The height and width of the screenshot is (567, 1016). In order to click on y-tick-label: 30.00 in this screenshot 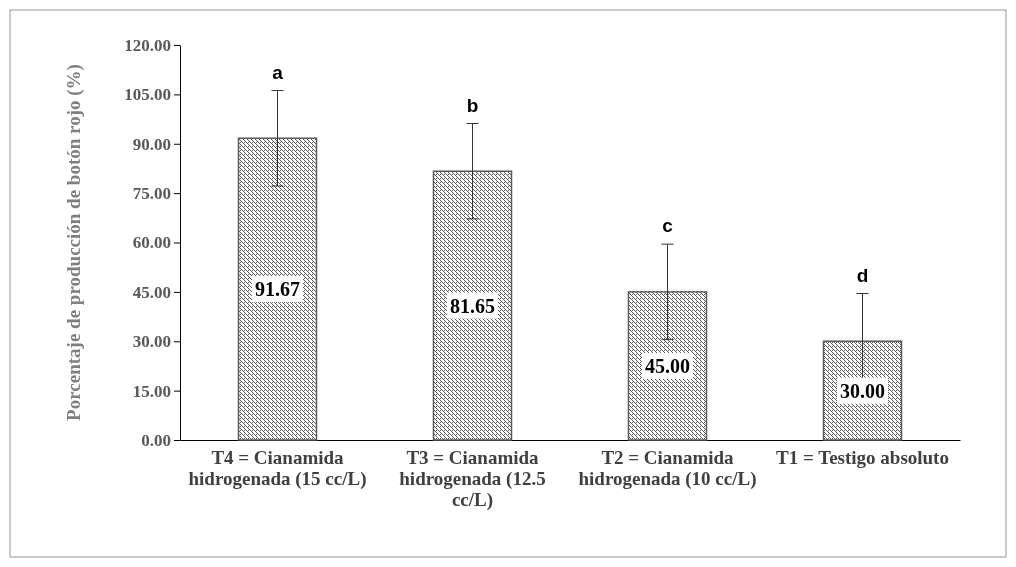, I will do `click(151, 342)`.